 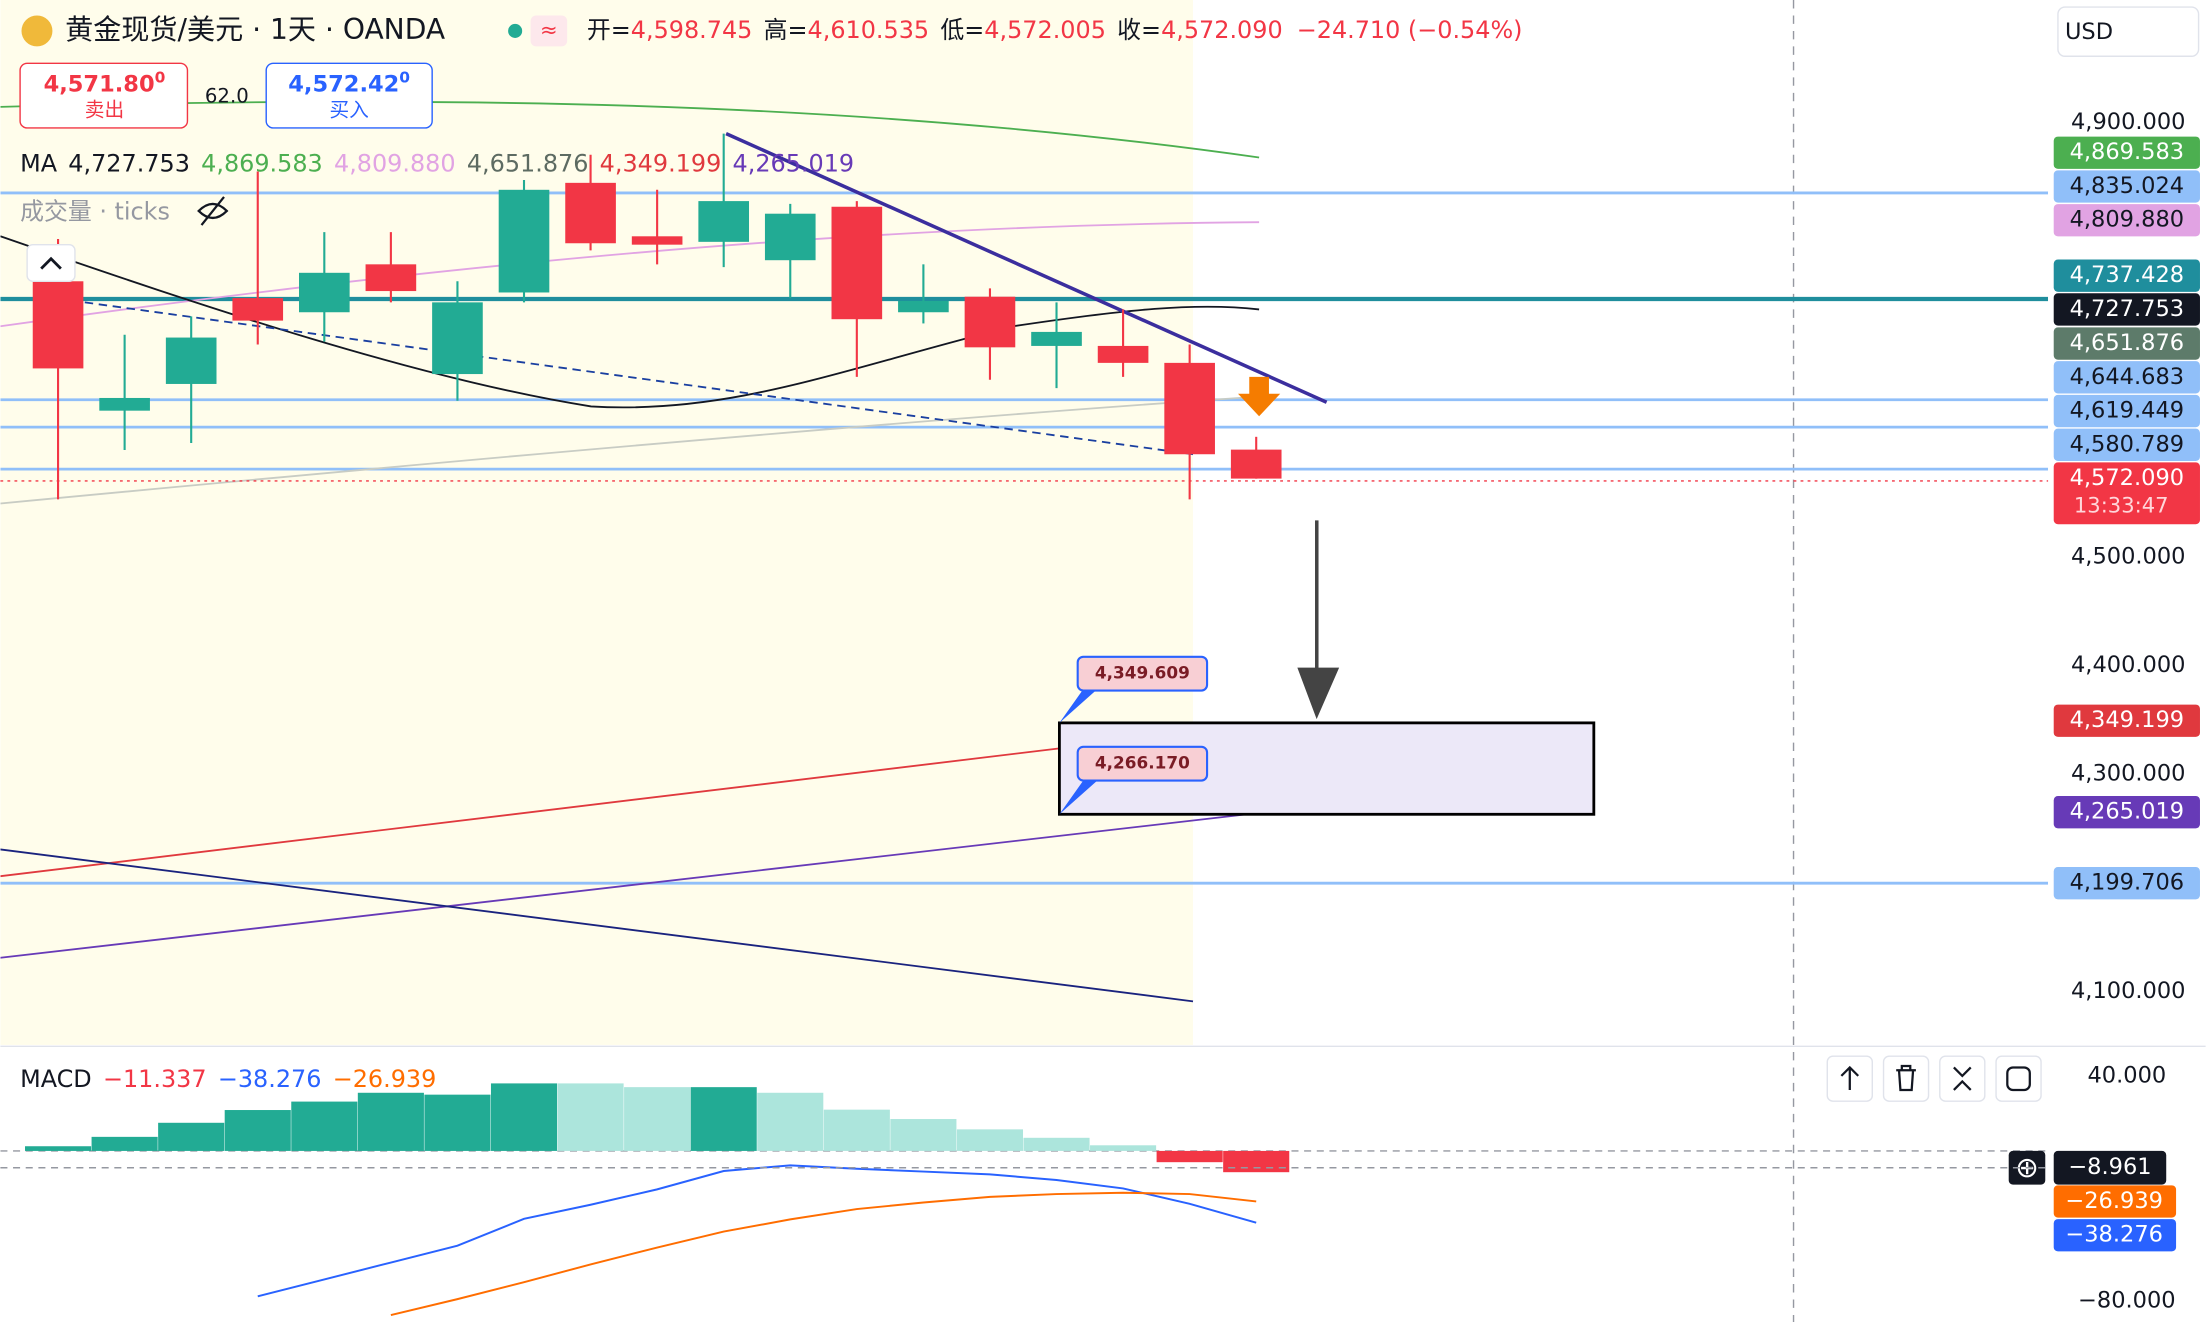 What do you see at coordinates (2127, 883) in the screenshot?
I see `price-badge-label: 4,199.706` at bounding box center [2127, 883].